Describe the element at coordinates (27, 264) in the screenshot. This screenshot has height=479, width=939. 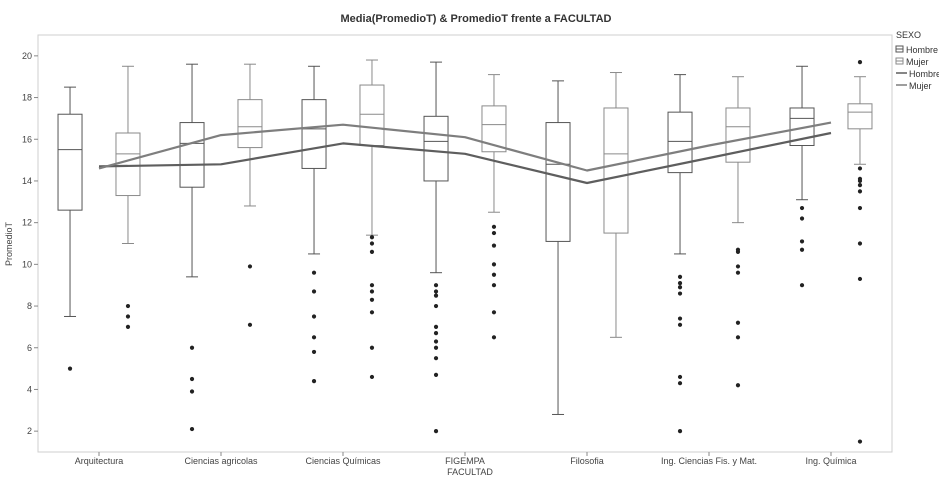
I see `y-tick-label: 10` at that location.